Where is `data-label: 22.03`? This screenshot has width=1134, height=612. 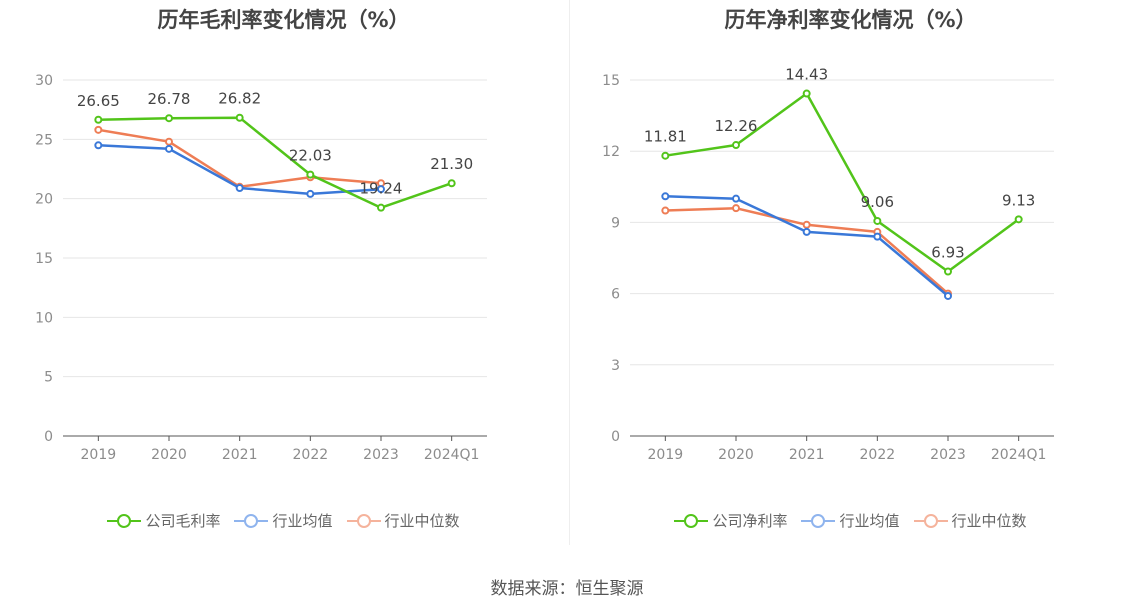 data-label: 22.03 is located at coordinates (310, 156).